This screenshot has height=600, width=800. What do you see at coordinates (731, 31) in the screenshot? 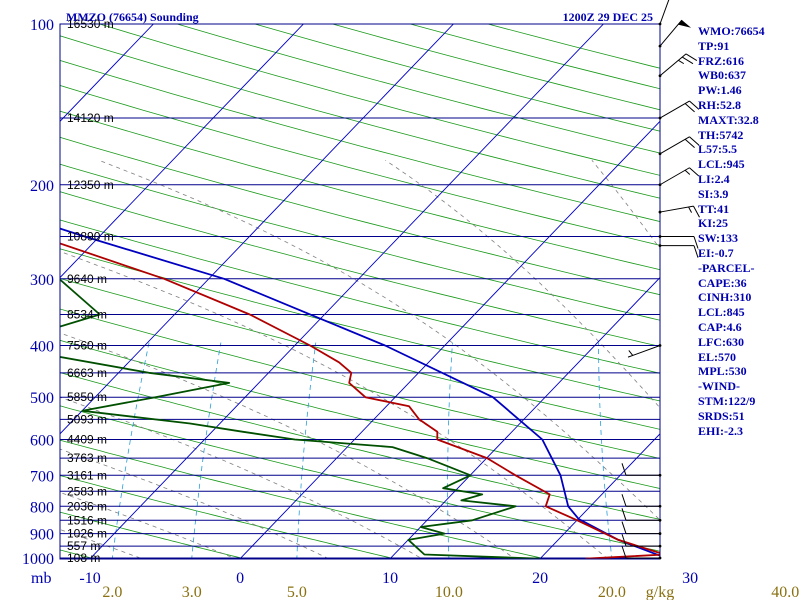
I see `index-item: WMO:76654` at bounding box center [731, 31].